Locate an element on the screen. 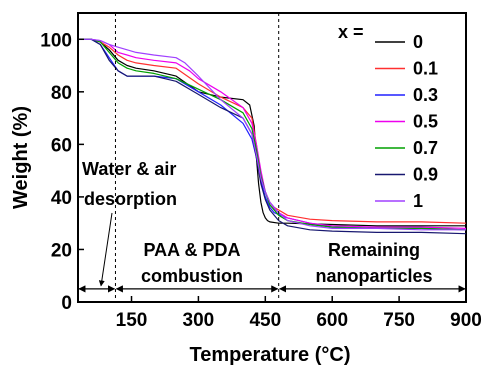  y-tick-label-80: 80 is located at coordinates (61, 93).